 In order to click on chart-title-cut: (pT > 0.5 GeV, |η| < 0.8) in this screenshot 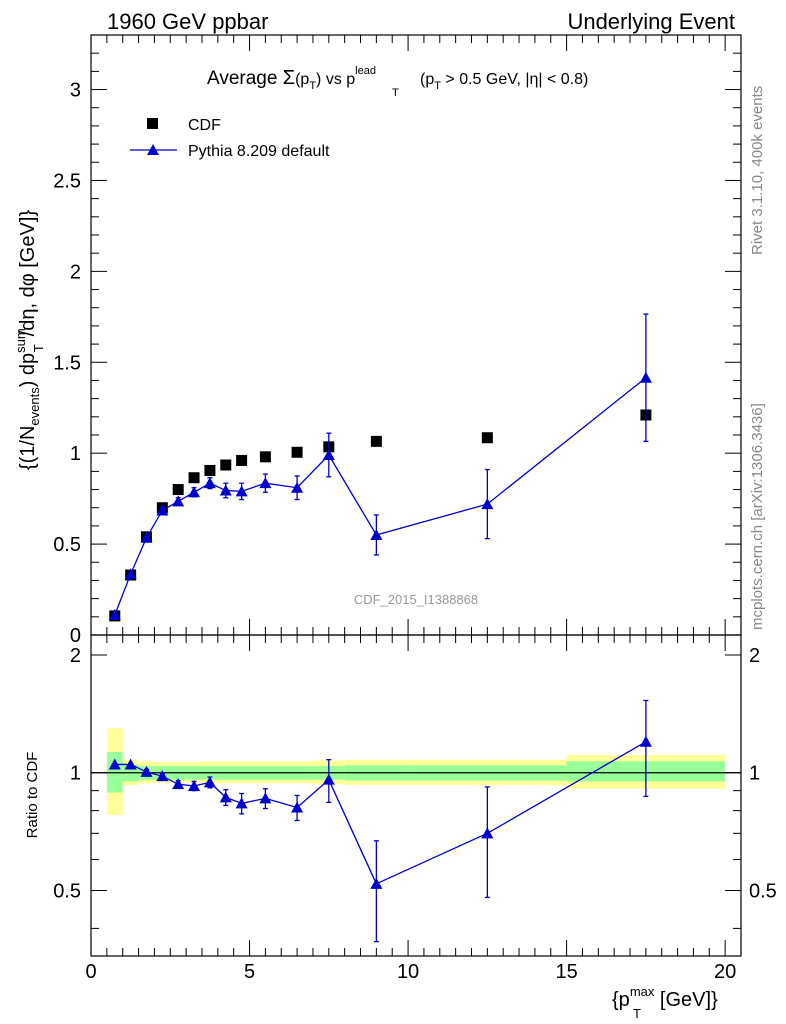, I will do `click(504, 81)`.